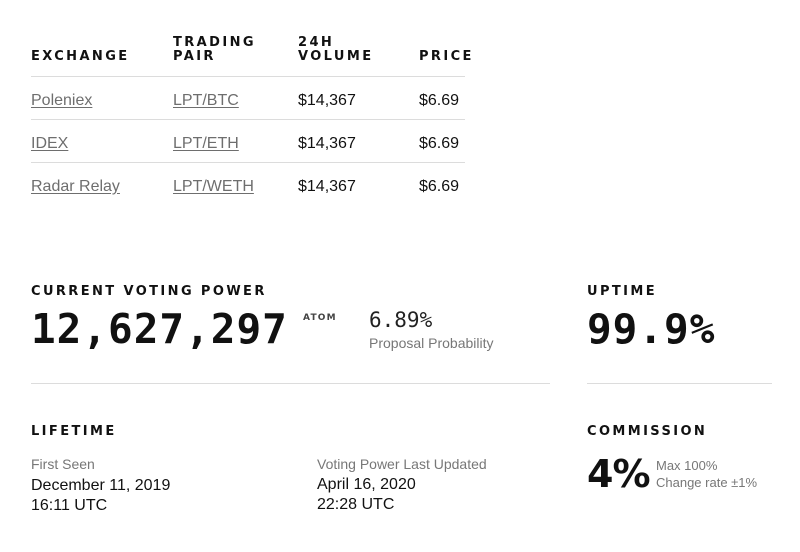 This screenshot has width=800, height=552. What do you see at coordinates (248, 141) in the screenshot?
I see `table-row: IDEX LPT/ETH $14,367 $6.69` at bounding box center [248, 141].